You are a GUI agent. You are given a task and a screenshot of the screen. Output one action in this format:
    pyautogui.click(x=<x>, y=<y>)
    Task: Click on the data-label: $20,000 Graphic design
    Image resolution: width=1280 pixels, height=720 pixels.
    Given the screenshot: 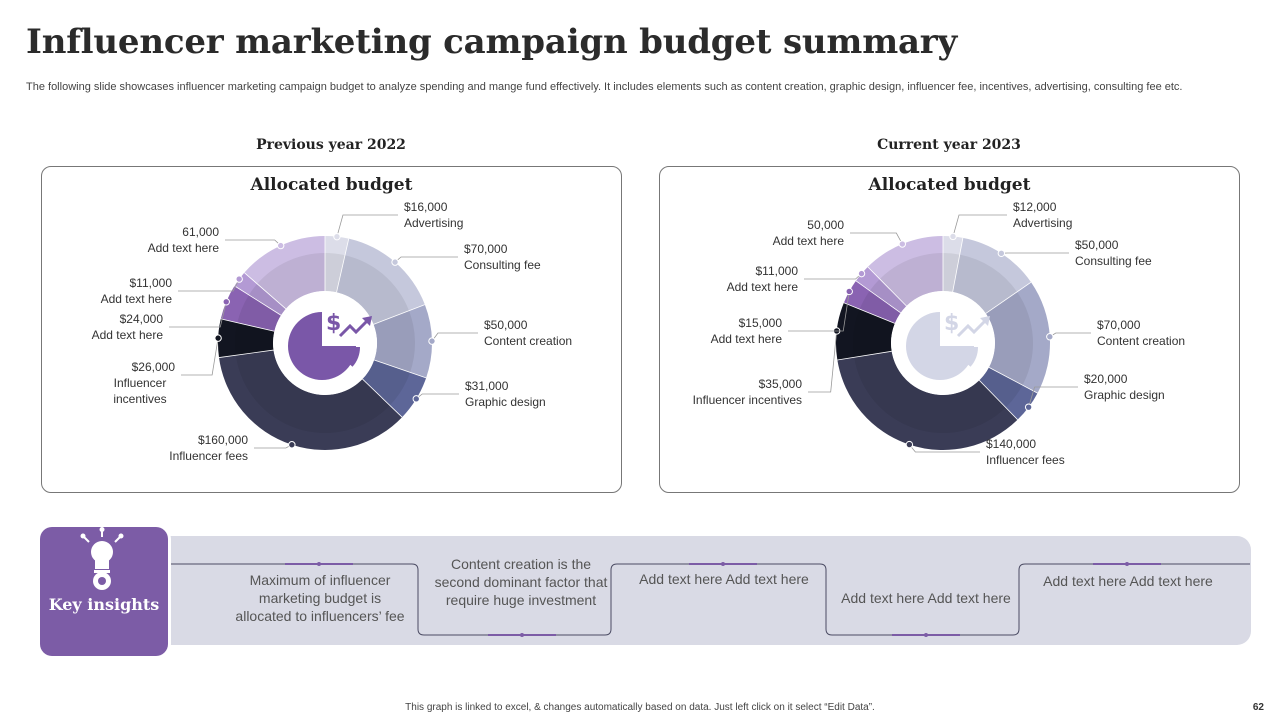 What is the action you would take?
    pyautogui.click(x=1124, y=387)
    